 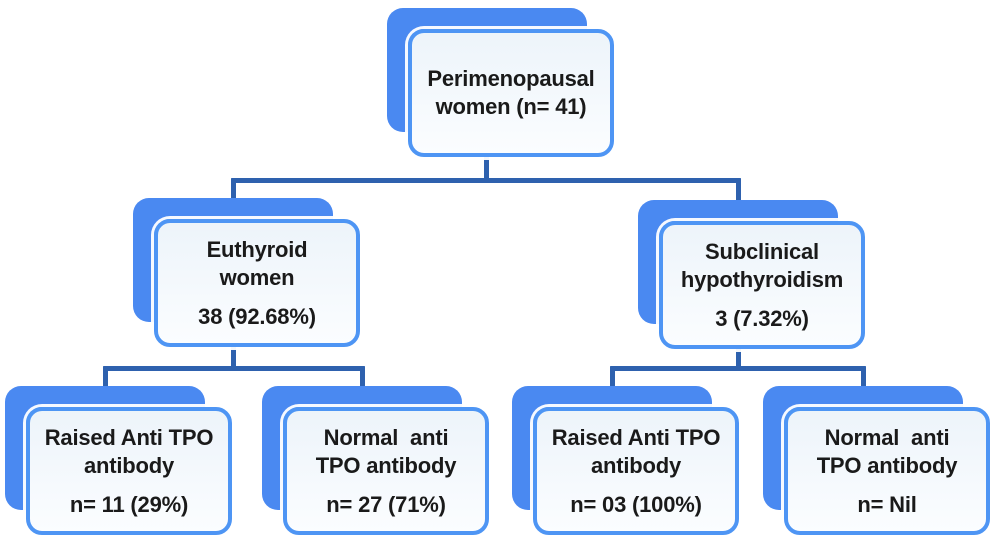 What do you see at coordinates (233, 189) in the screenshot?
I see `connector-drop-euthyroid` at bounding box center [233, 189].